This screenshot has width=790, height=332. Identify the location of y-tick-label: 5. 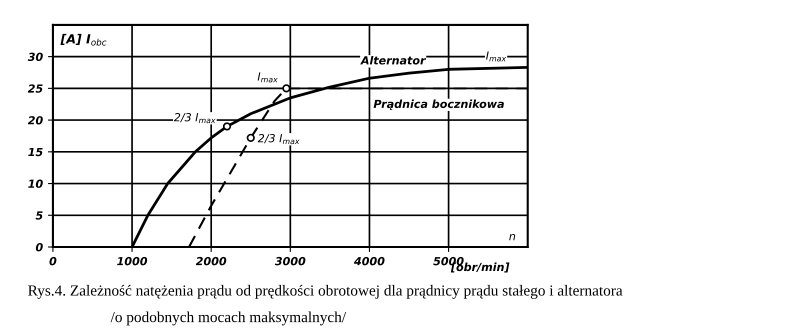
(39, 215).